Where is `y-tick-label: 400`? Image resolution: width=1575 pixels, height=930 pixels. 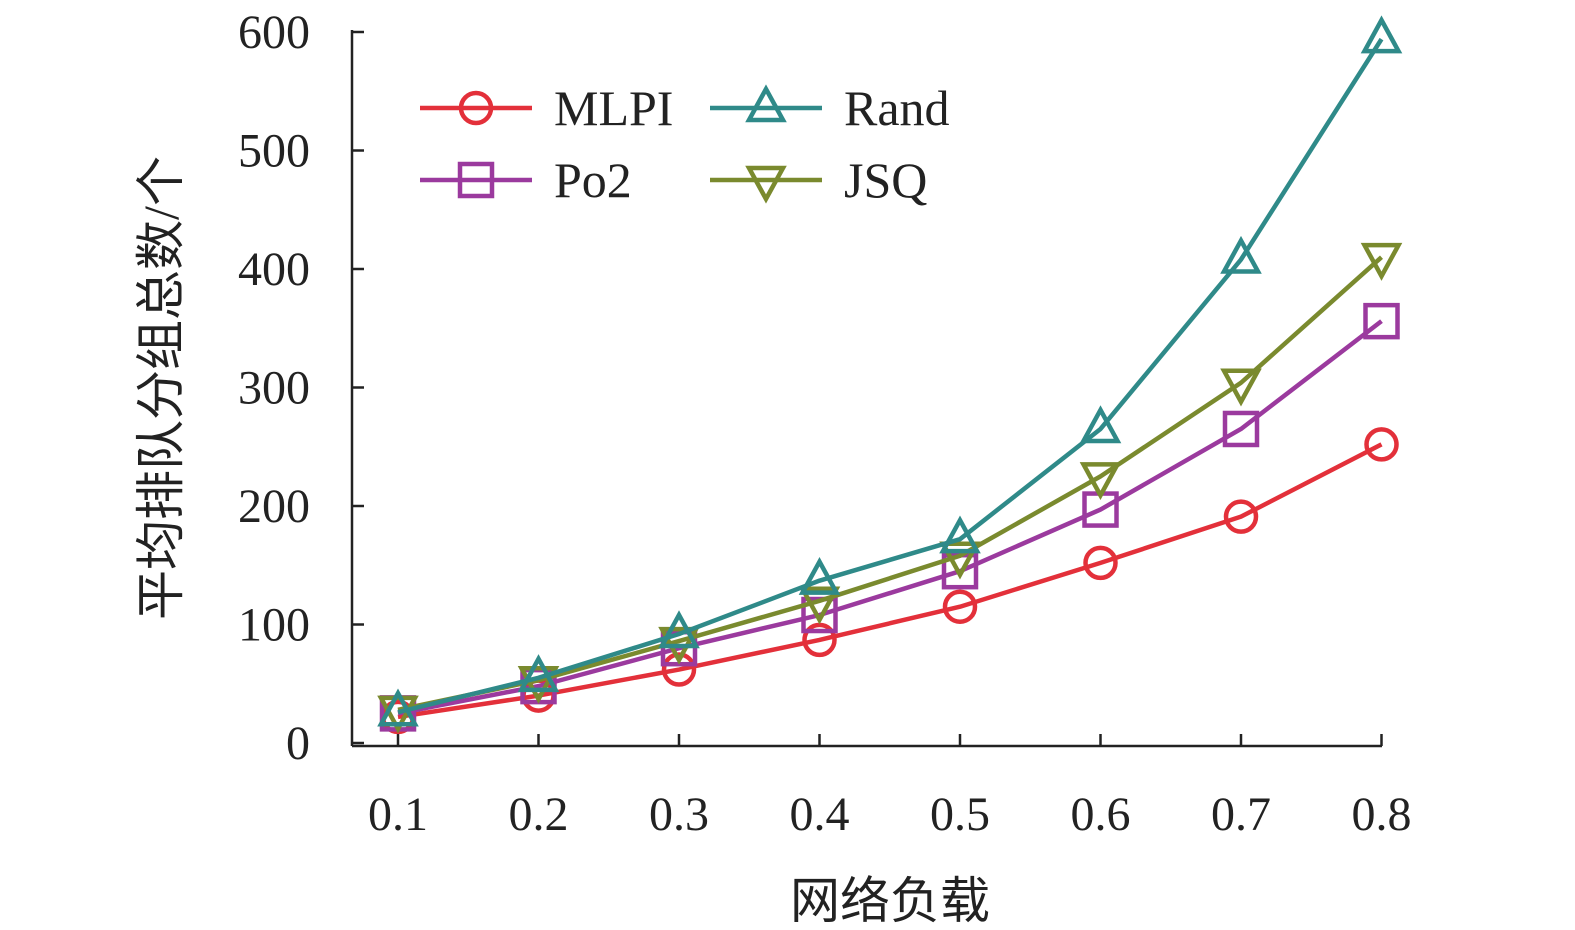
y-tick-label: 400 is located at coordinates (274, 269).